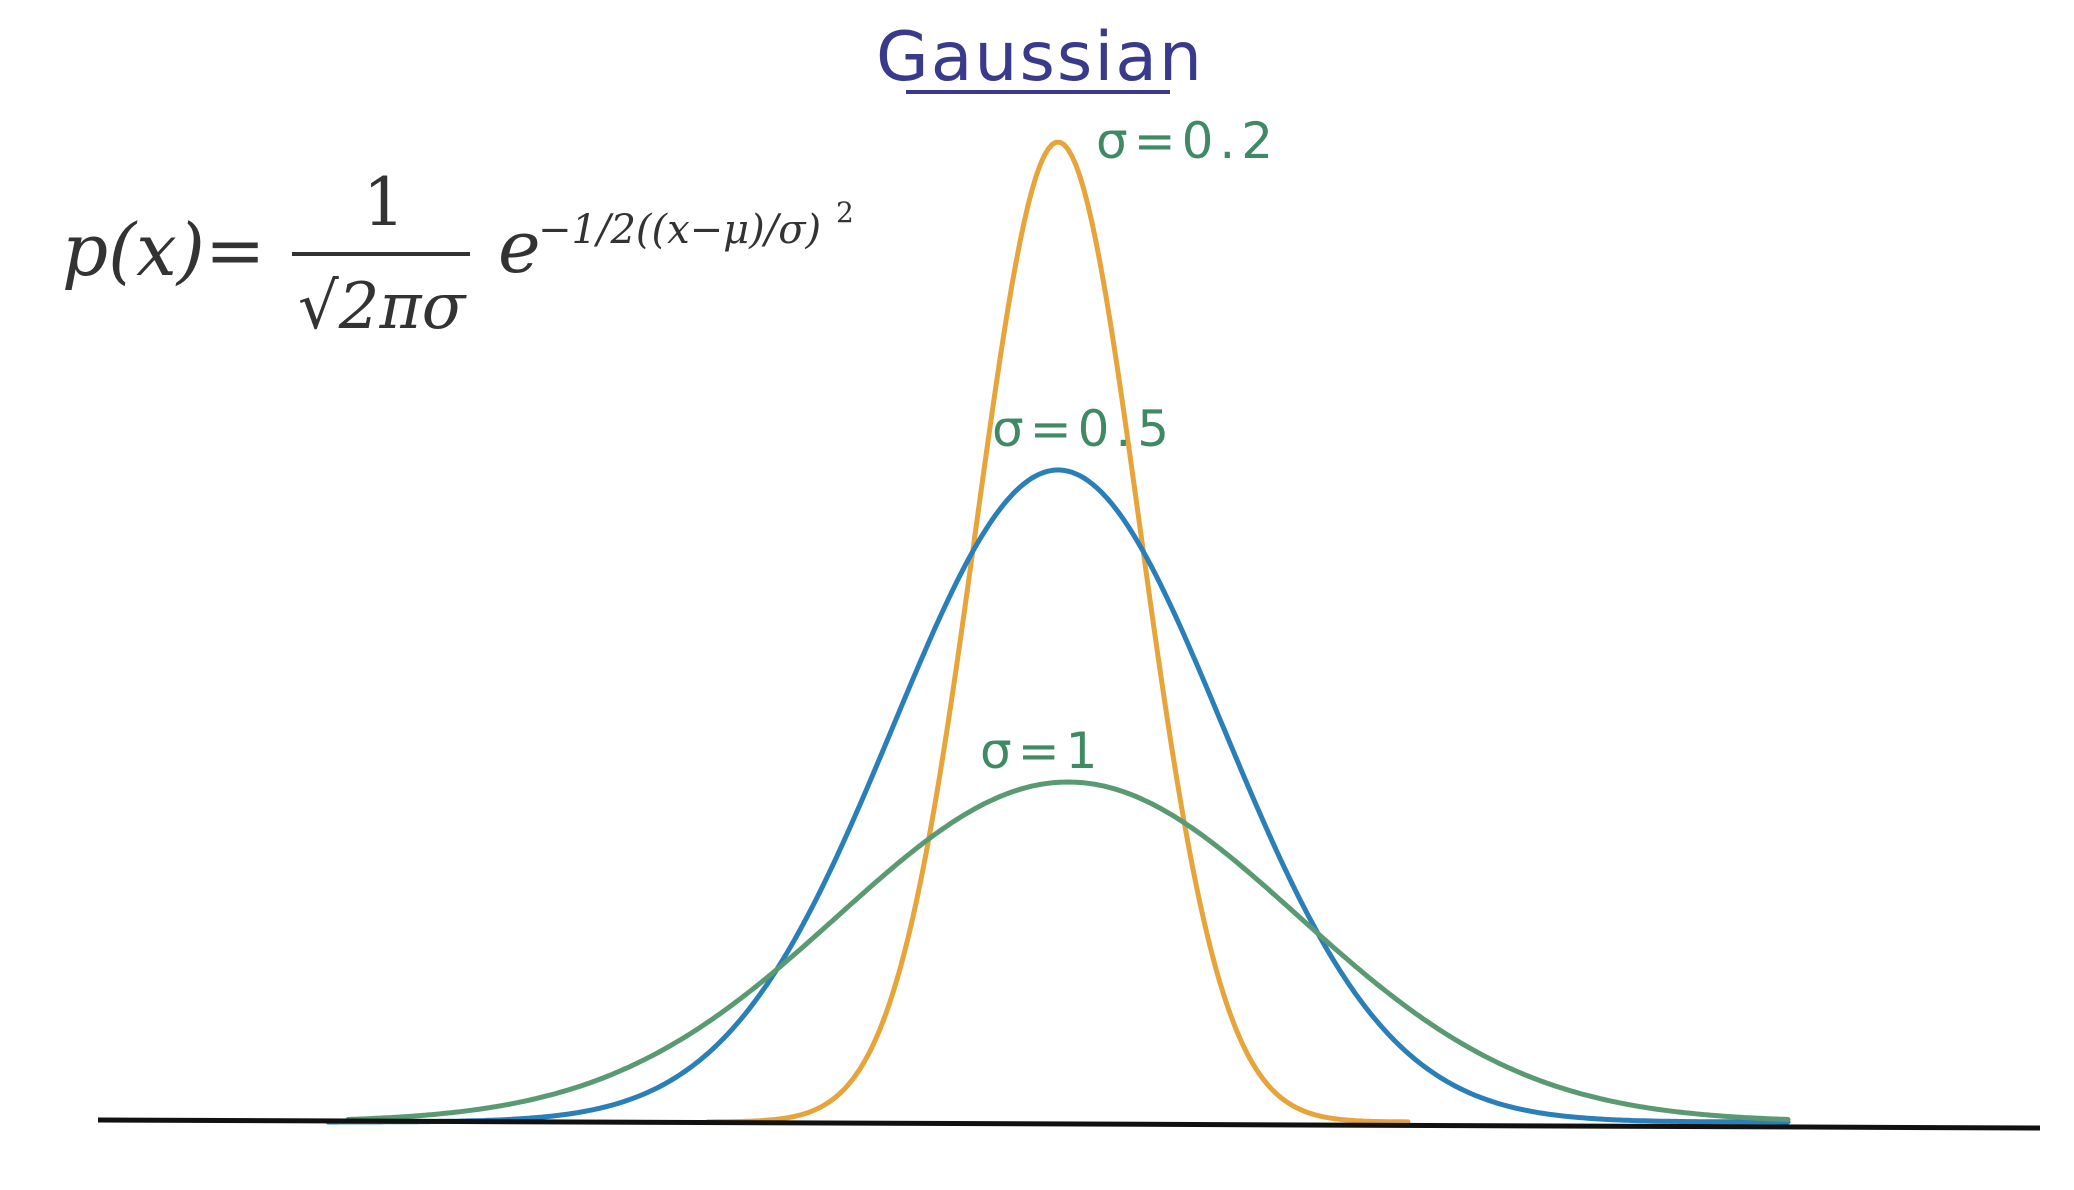  I want to click on formula-lhs: p(x), so click(133, 250).